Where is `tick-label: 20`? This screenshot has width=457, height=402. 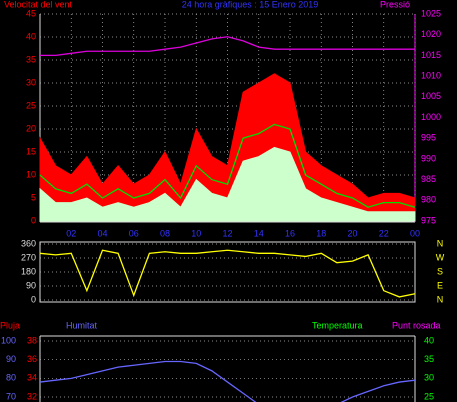 tick-label: 20 is located at coordinates (31, 128).